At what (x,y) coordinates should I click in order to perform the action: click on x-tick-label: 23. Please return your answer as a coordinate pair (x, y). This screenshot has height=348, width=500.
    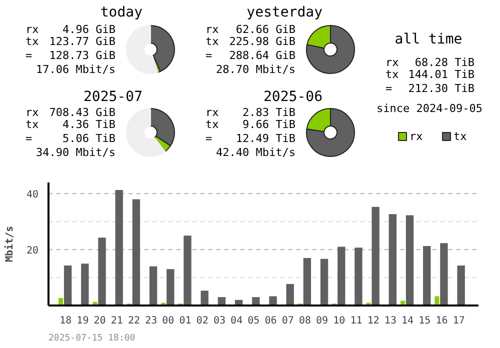
    Looking at the image, I should click on (151, 321).